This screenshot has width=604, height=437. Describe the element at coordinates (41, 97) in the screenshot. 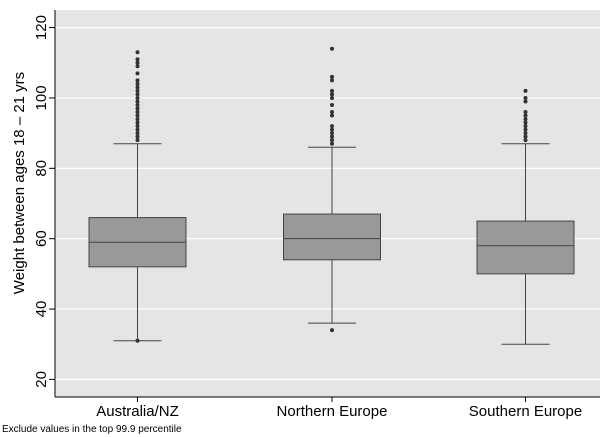

I see `y-tick-label: 100` at that location.